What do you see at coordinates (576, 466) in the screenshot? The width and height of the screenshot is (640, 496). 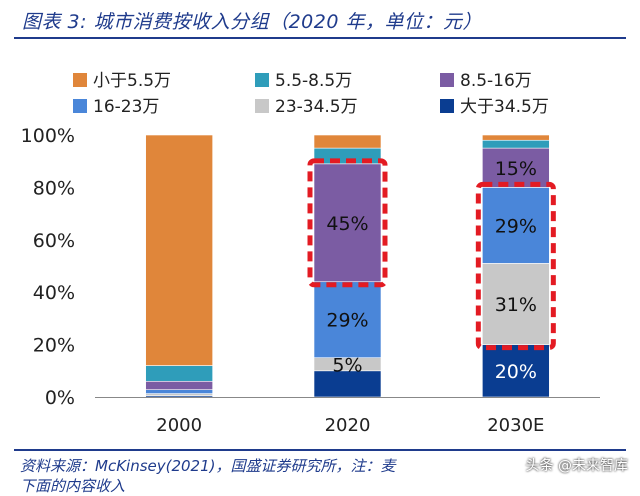 I see `watermark: 头条 @未来智库` at bounding box center [576, 466].